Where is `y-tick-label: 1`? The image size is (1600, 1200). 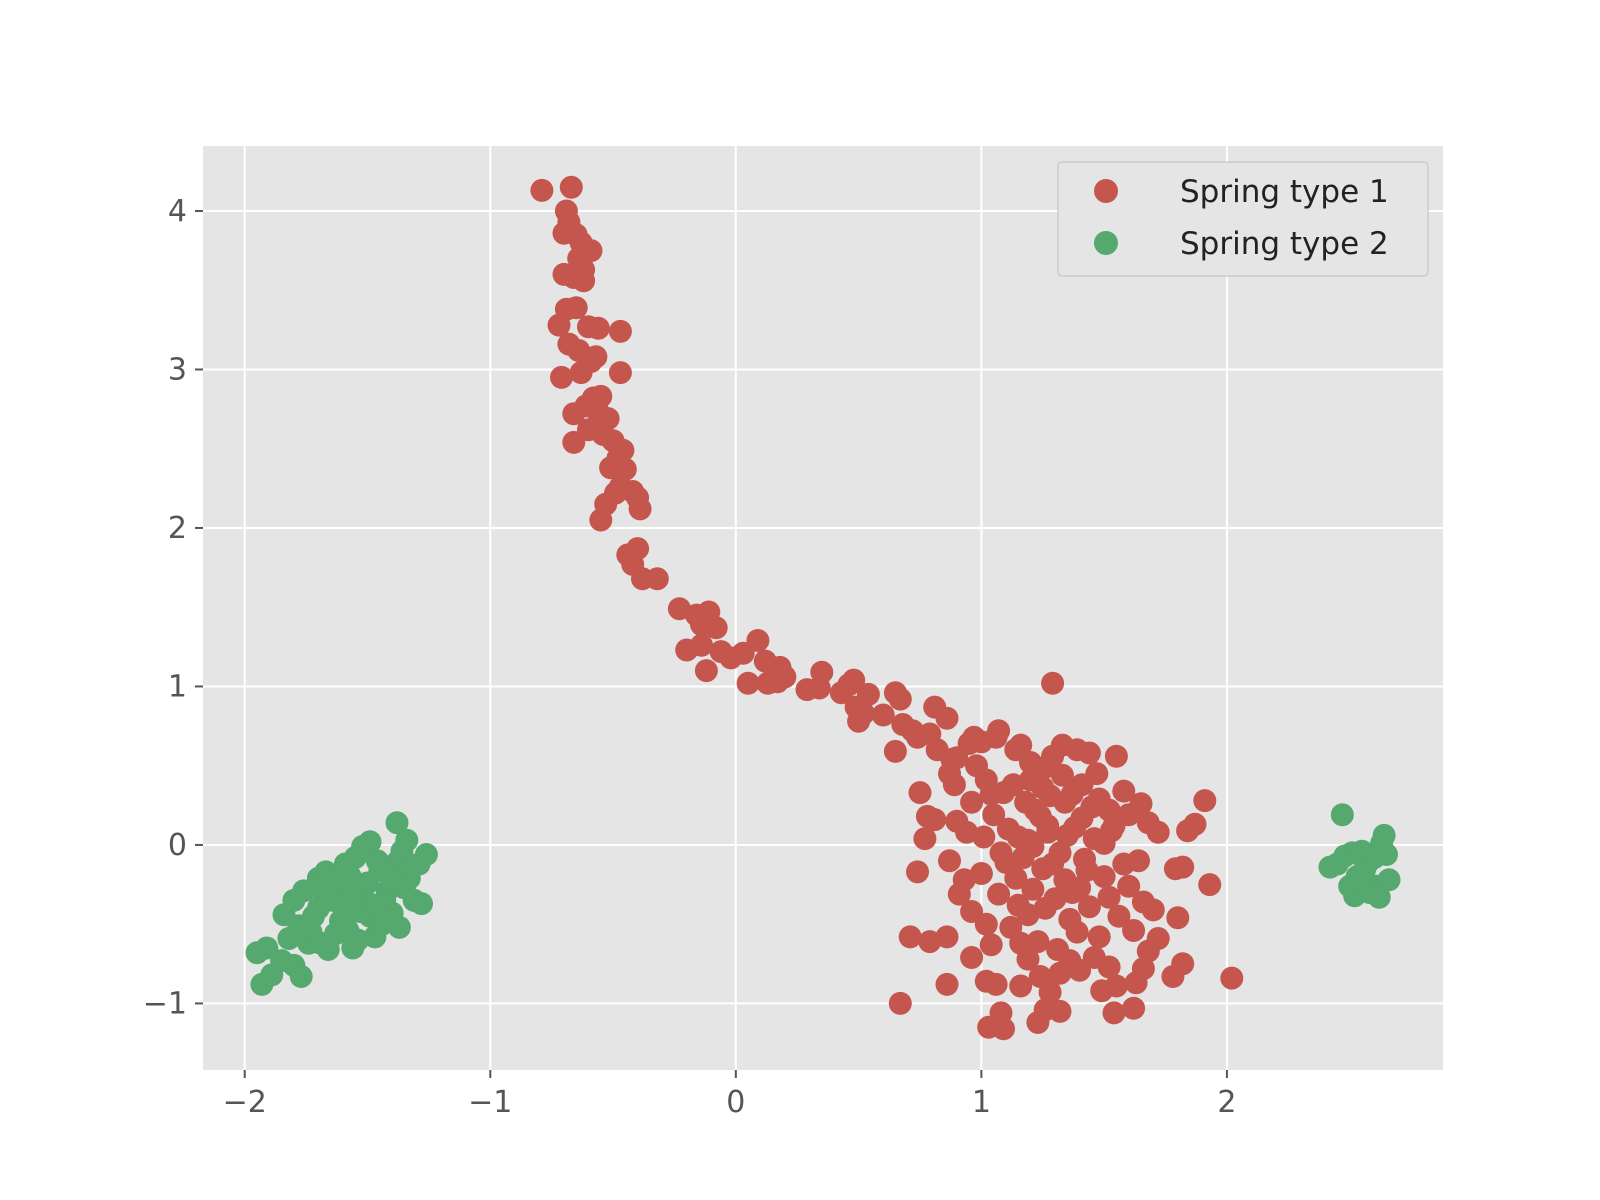
y-tick-label: 1 is located at coordinates (177, 686).